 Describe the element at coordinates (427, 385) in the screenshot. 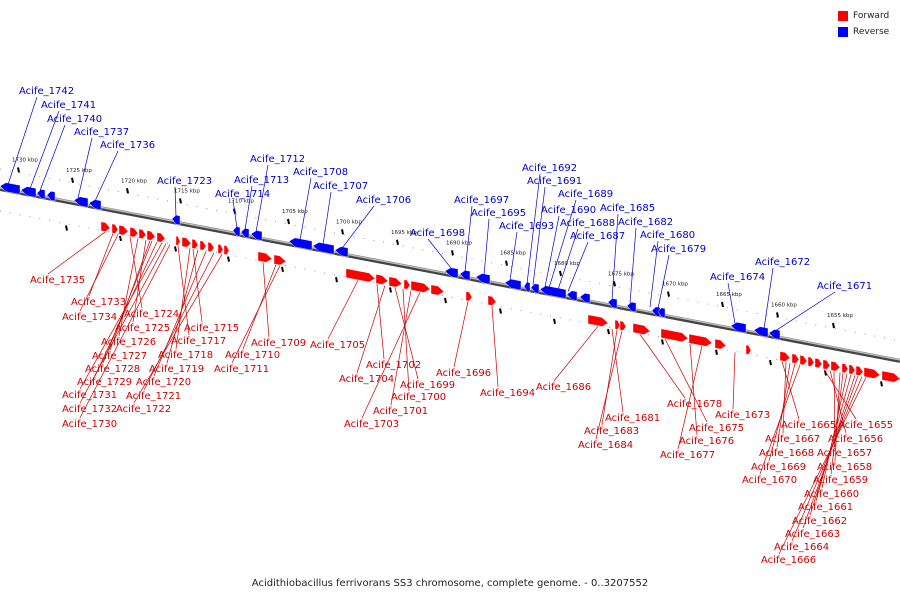

I see `gene-label: Acife_1699` at that location.